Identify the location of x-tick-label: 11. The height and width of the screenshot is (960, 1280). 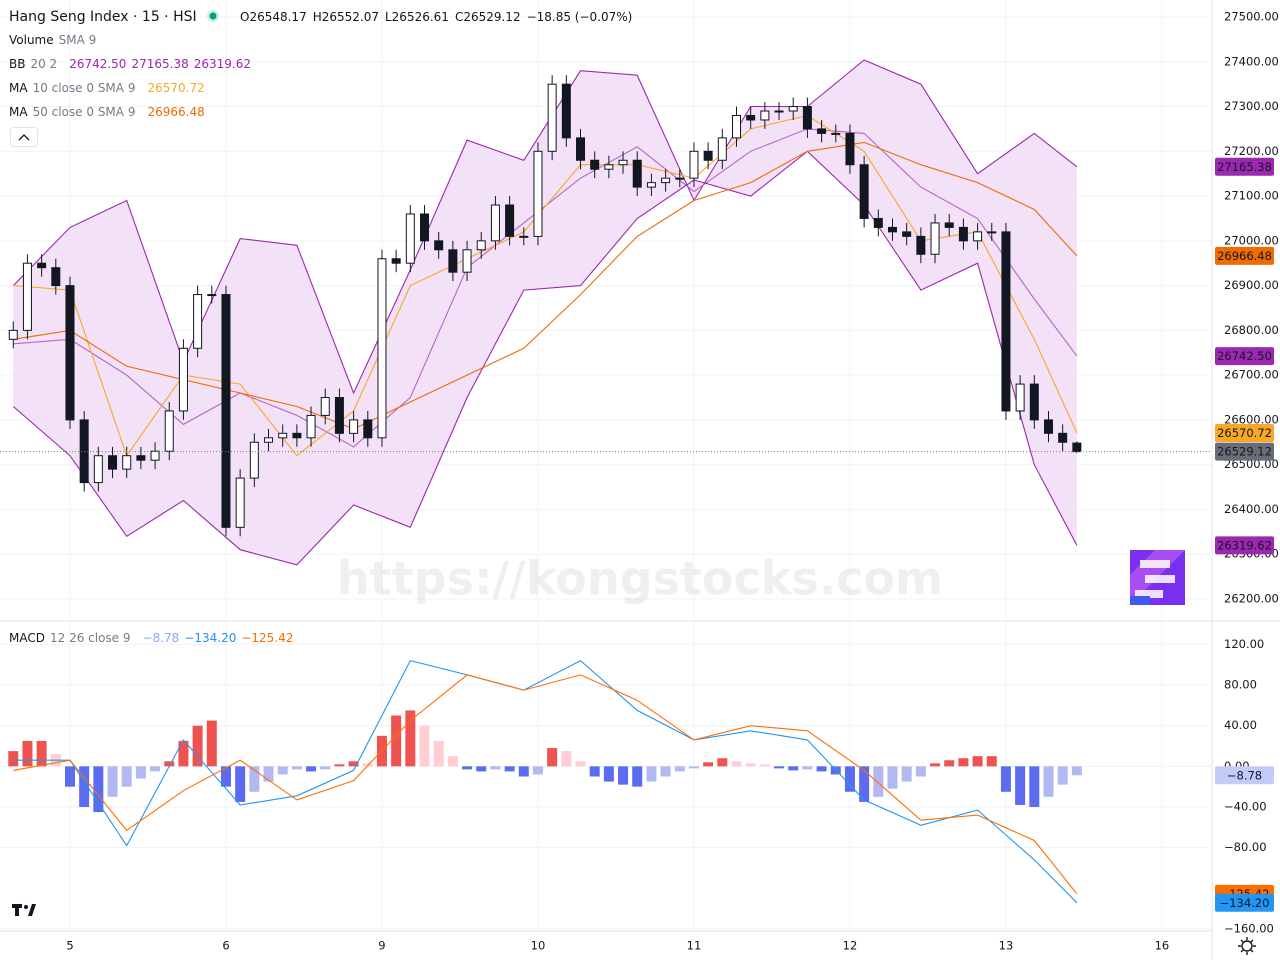
(694, 946).